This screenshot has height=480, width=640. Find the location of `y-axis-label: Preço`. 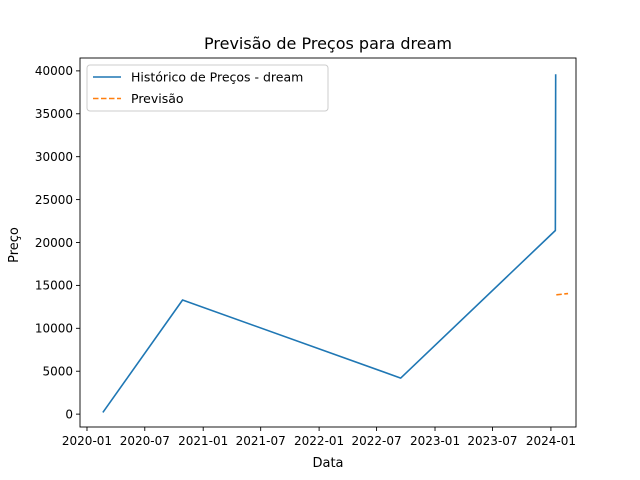

y-axis-label: Preço is located at coordinates (14, 245).